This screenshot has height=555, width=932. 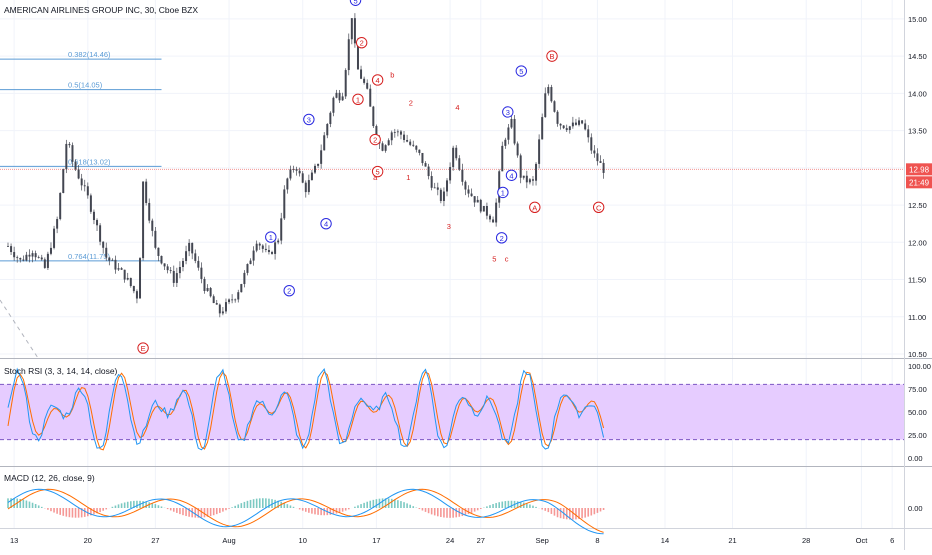 What do you see at coordinates (919, 182) in the screenshot?
I see `countdown-tag` at bounding box center [919, 182].